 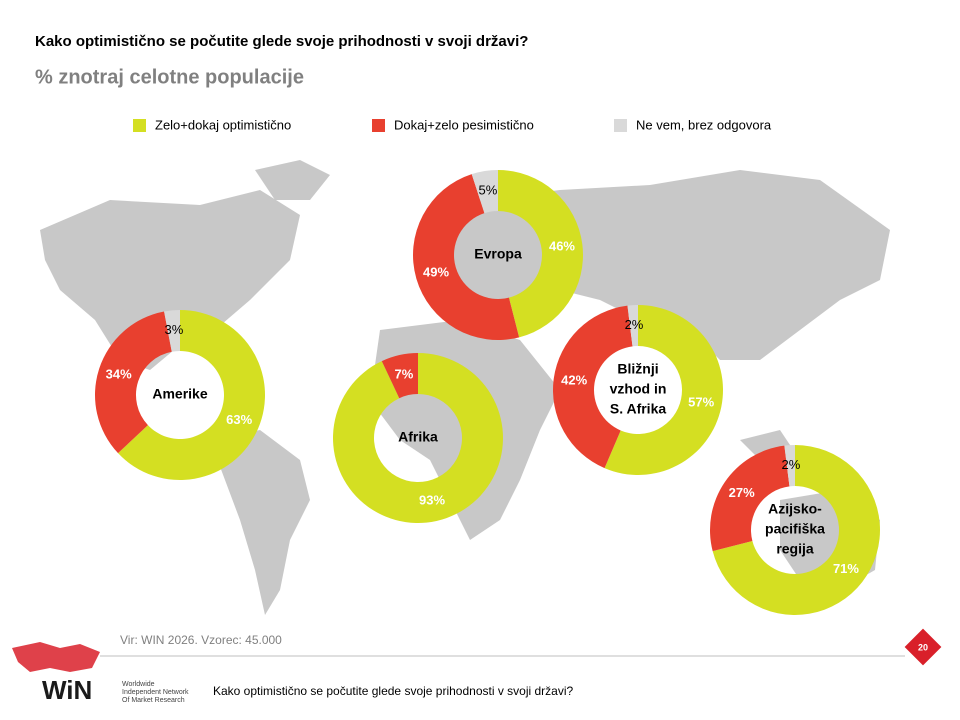 What do you see at coordinates (432, 499) in the screenshot?
I see `data-label: 93%` at bounding box center [432, 499].